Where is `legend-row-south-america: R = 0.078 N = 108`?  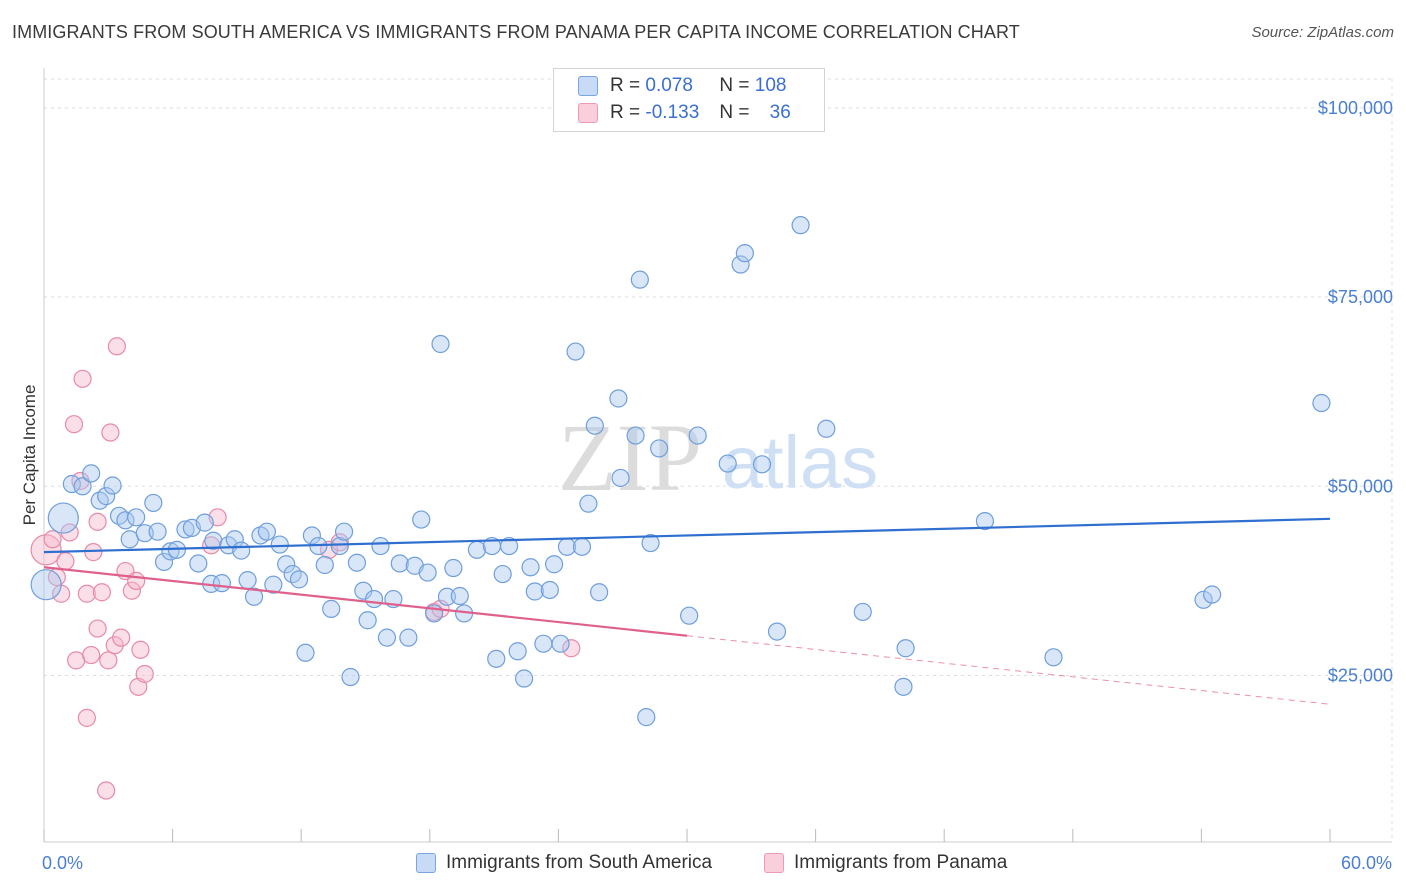 legend-row-south-america: R = 0.078 N = 108 is located at coordinates (682, 86).